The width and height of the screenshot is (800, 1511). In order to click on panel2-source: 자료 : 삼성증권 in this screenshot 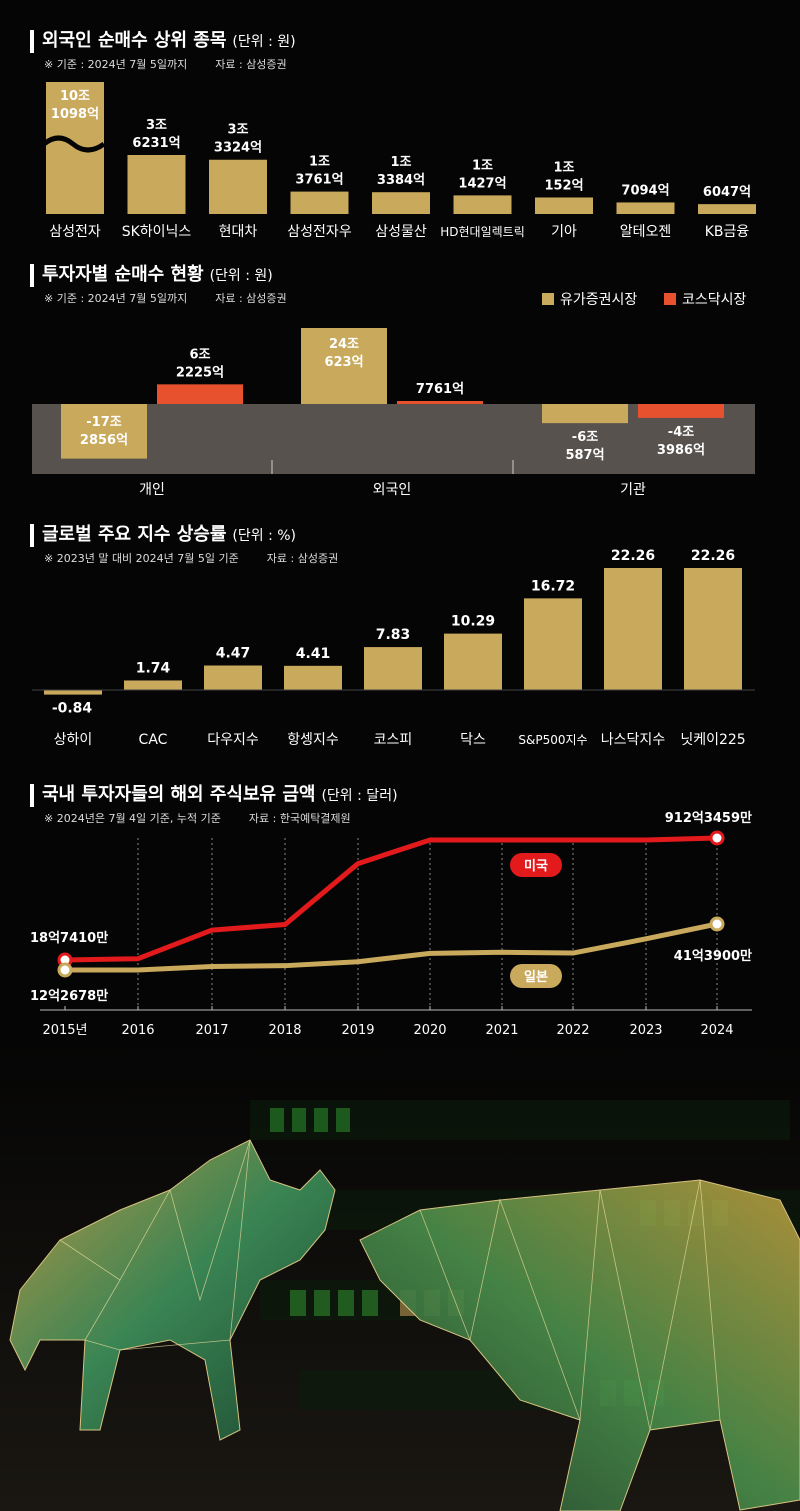, I will do `click(251, 298)`.